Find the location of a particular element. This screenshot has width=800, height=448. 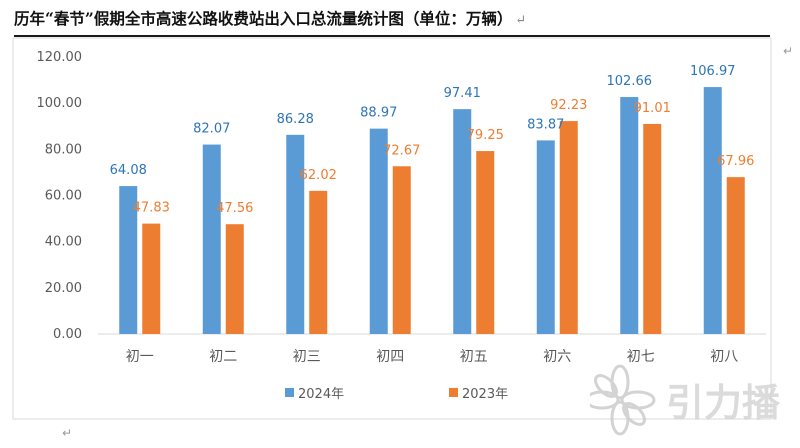

x-tick-label: 初三 is located at coordinates (307, 356).